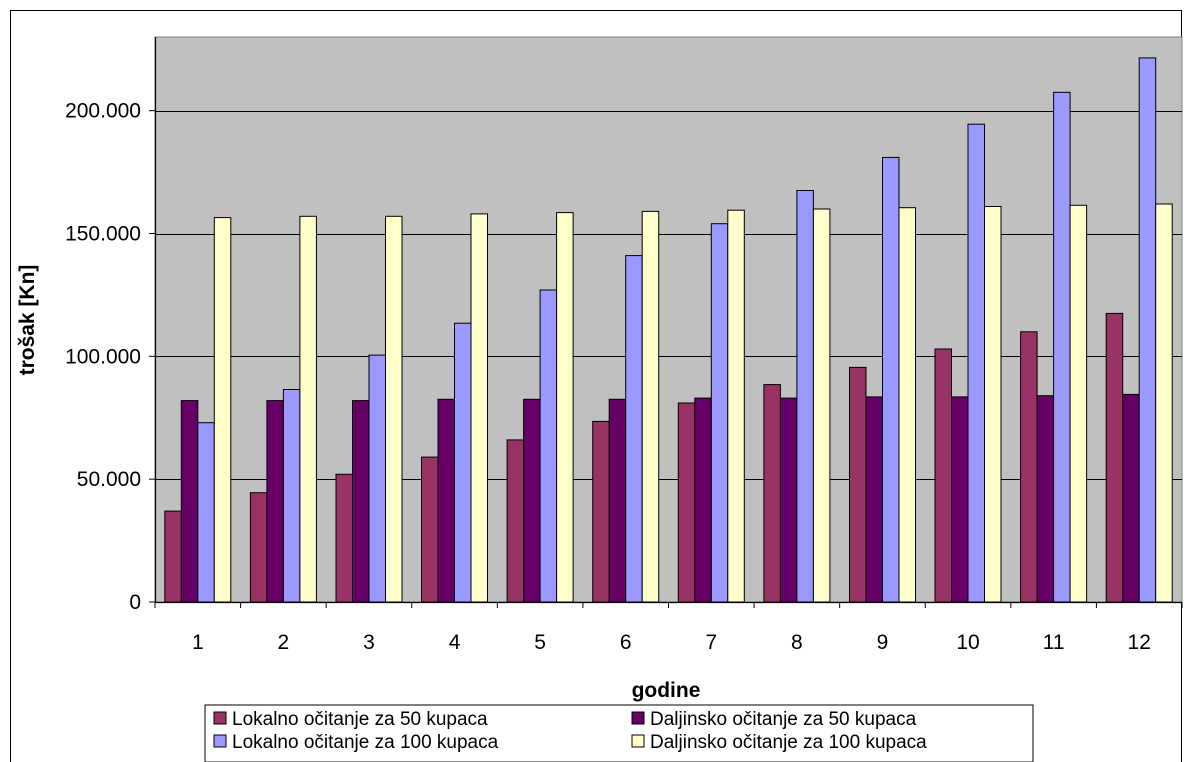 The image size is (1193, 762). Describe the element at coordinates (365, 742) in the screenshot. I see `legend-label: Lokalno očitanje za 100 kupaca` at that location.